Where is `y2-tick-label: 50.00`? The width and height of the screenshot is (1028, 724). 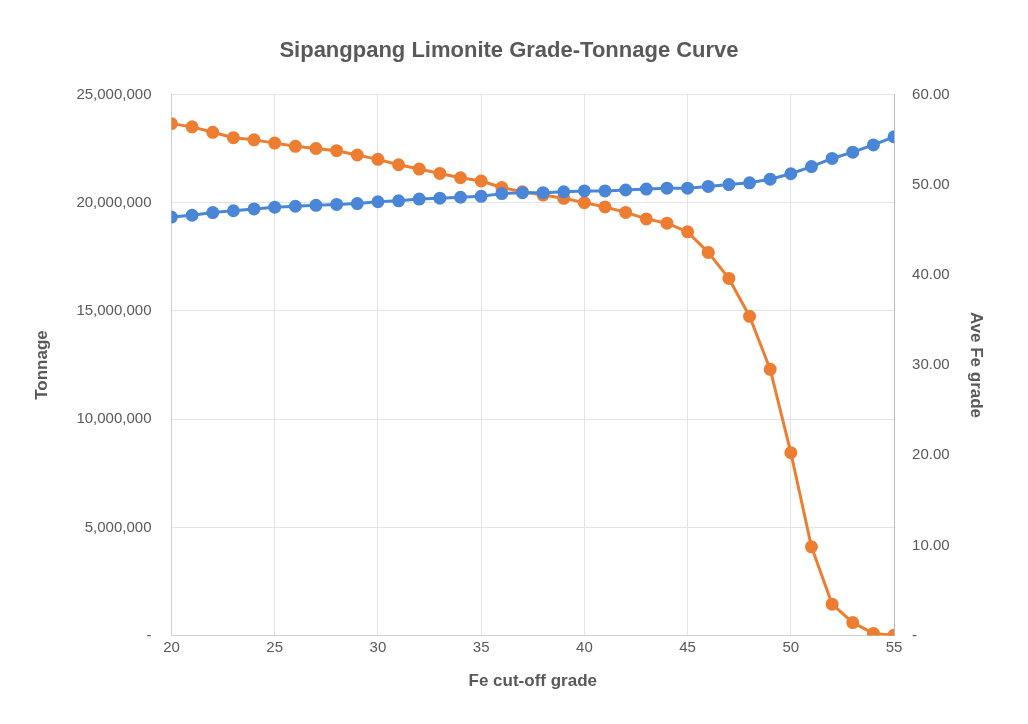
y2-tick-label: 50.00 is located at coordinates (931, 183).